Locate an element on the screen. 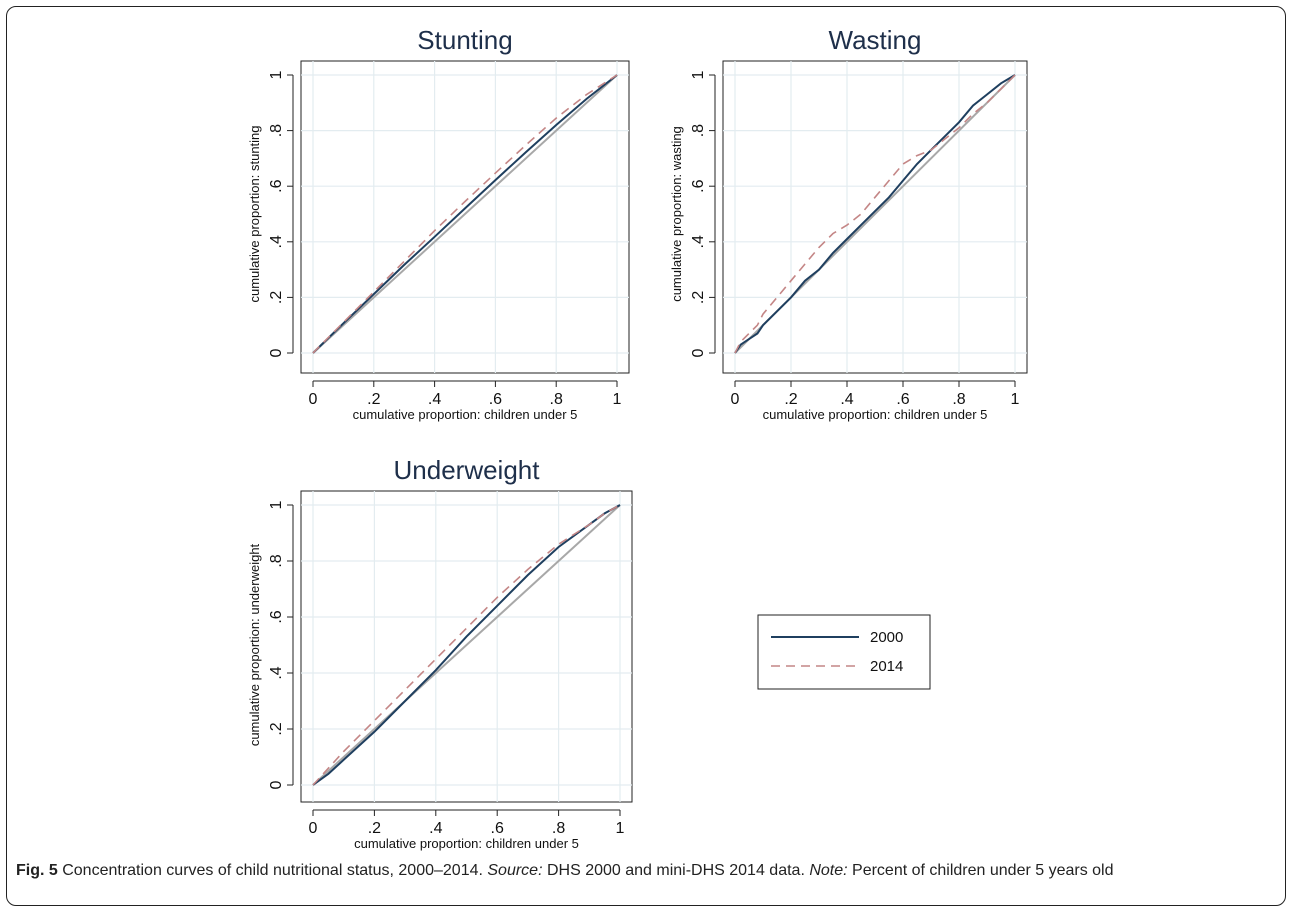  y-axis-label: cumulative proportion: wasting is located at coordinates (676, 214).